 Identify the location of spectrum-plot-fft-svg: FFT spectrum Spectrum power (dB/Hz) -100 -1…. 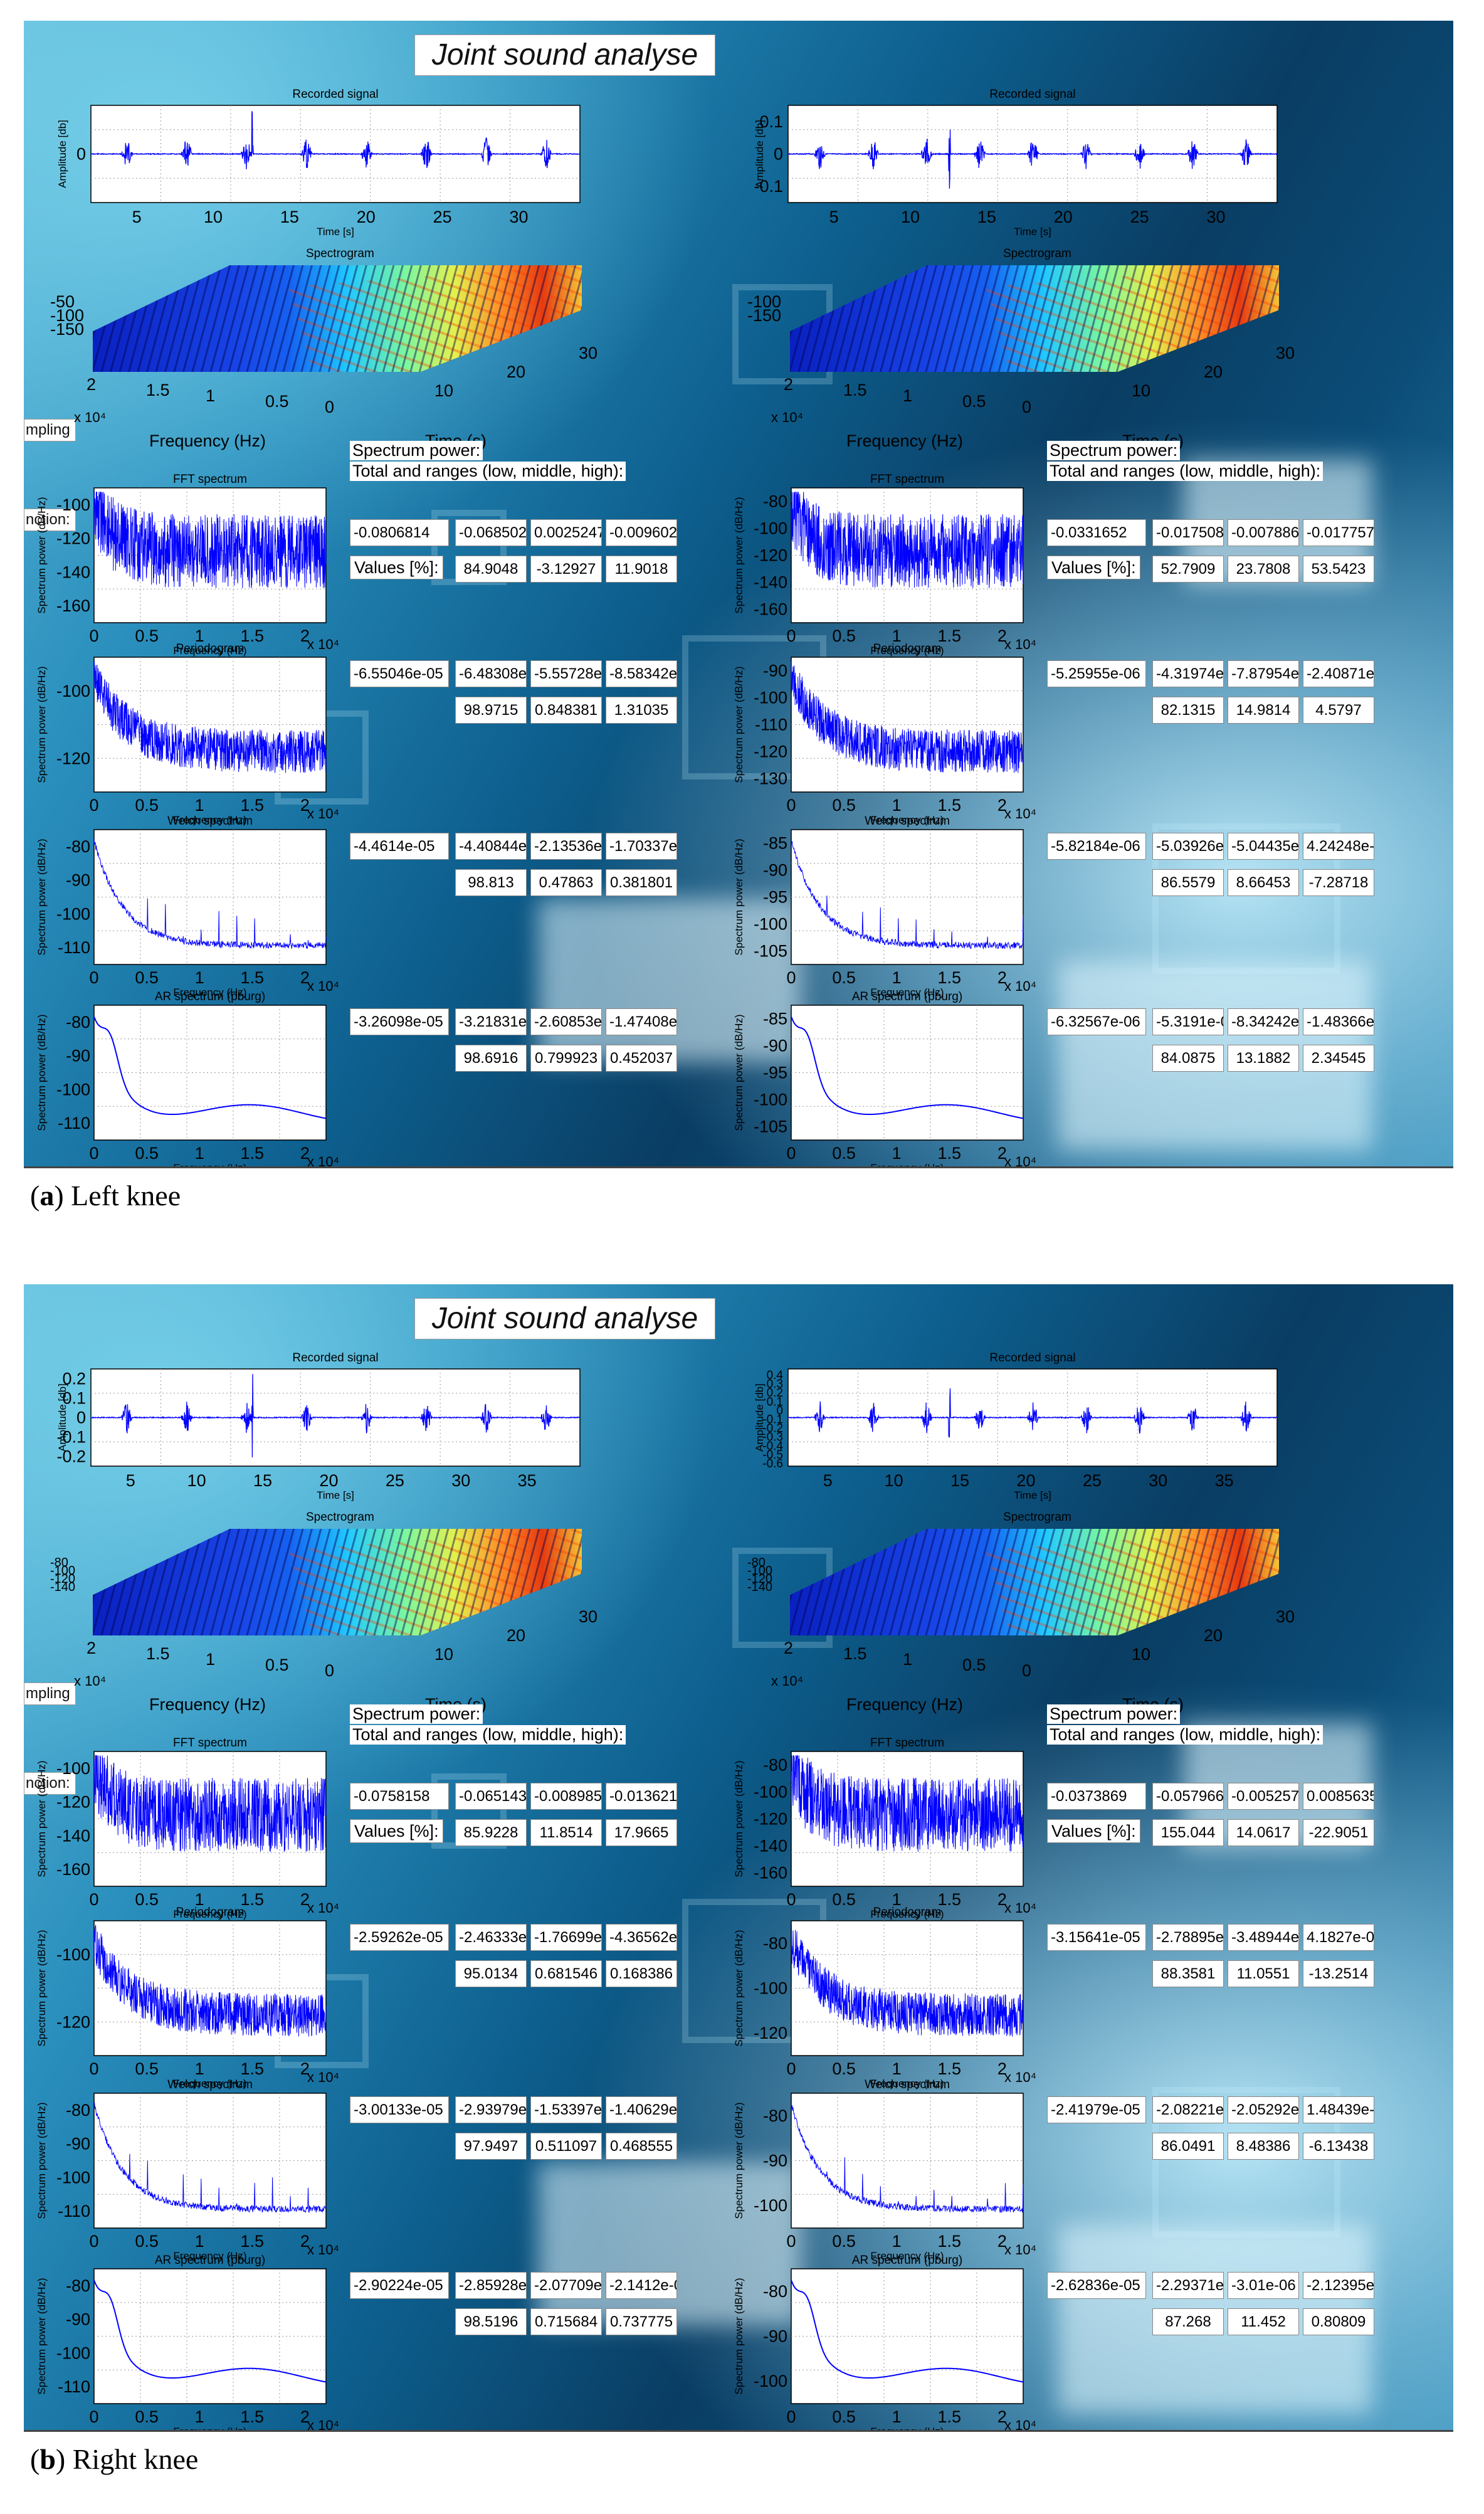
(187, 565).